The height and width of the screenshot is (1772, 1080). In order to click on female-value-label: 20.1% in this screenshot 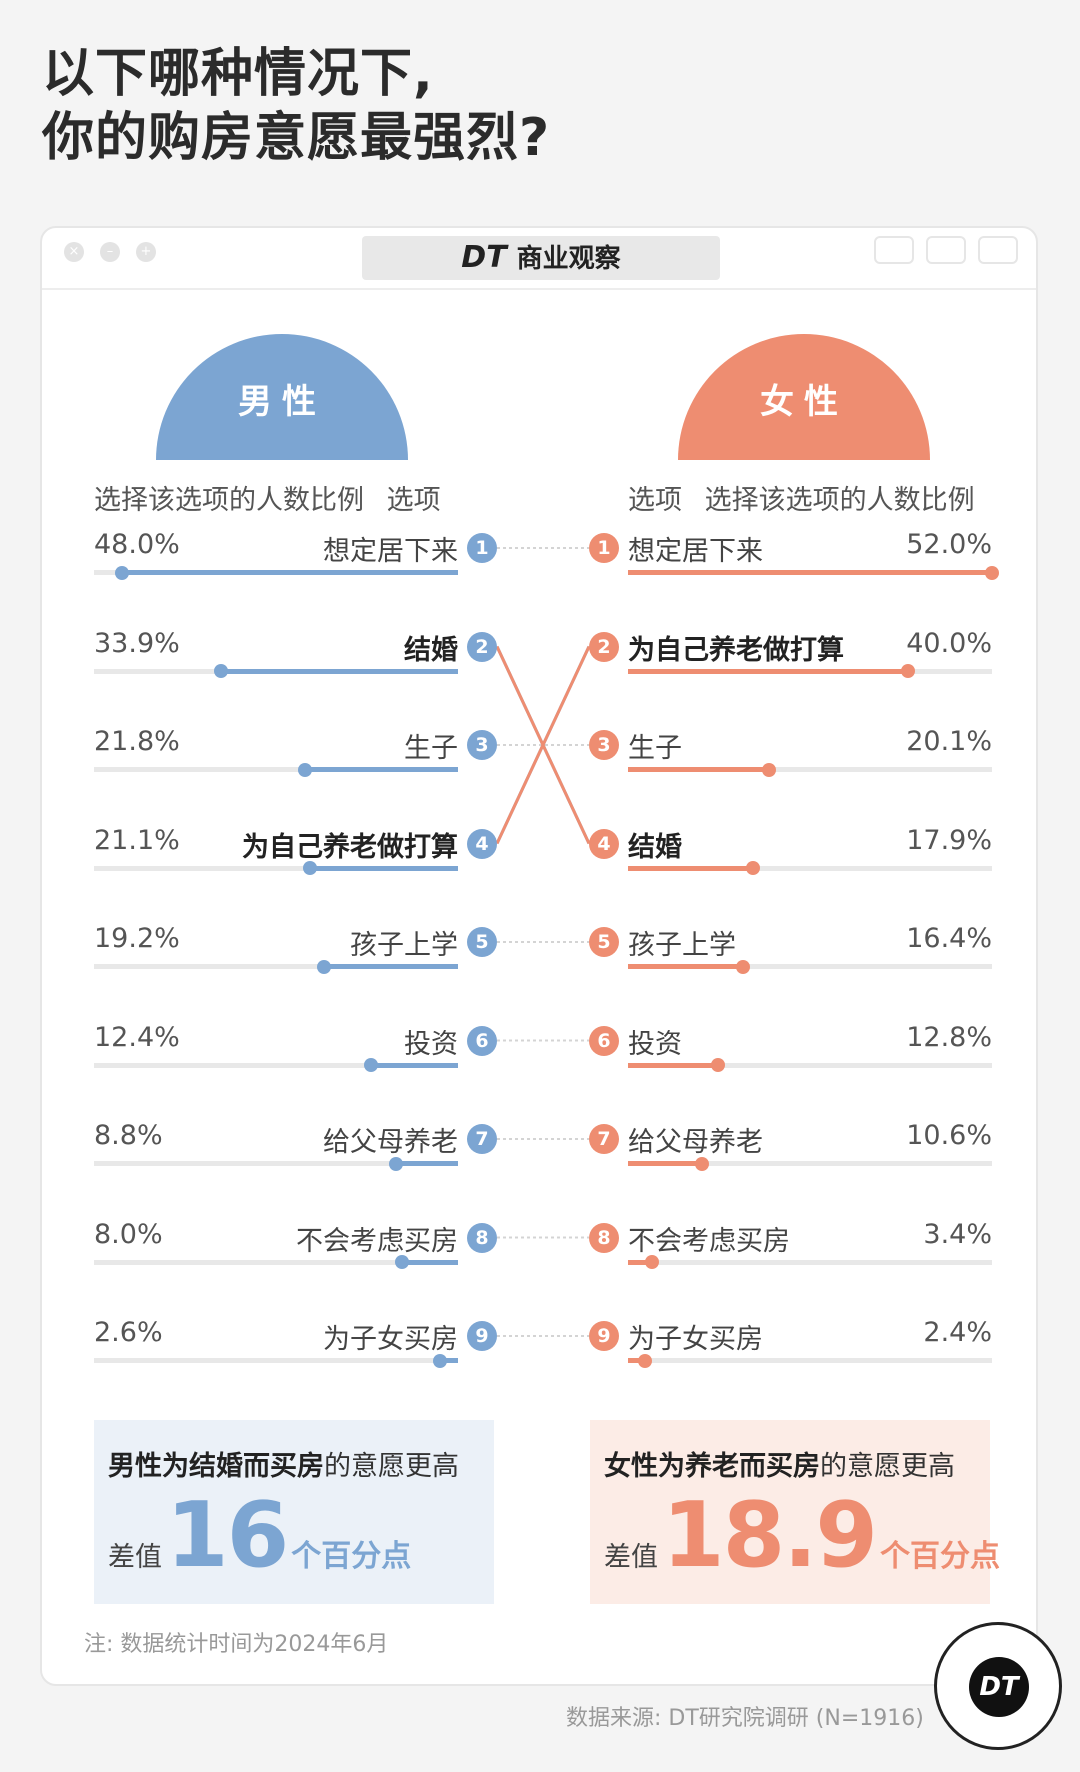, I will do `click(949, 741)`.